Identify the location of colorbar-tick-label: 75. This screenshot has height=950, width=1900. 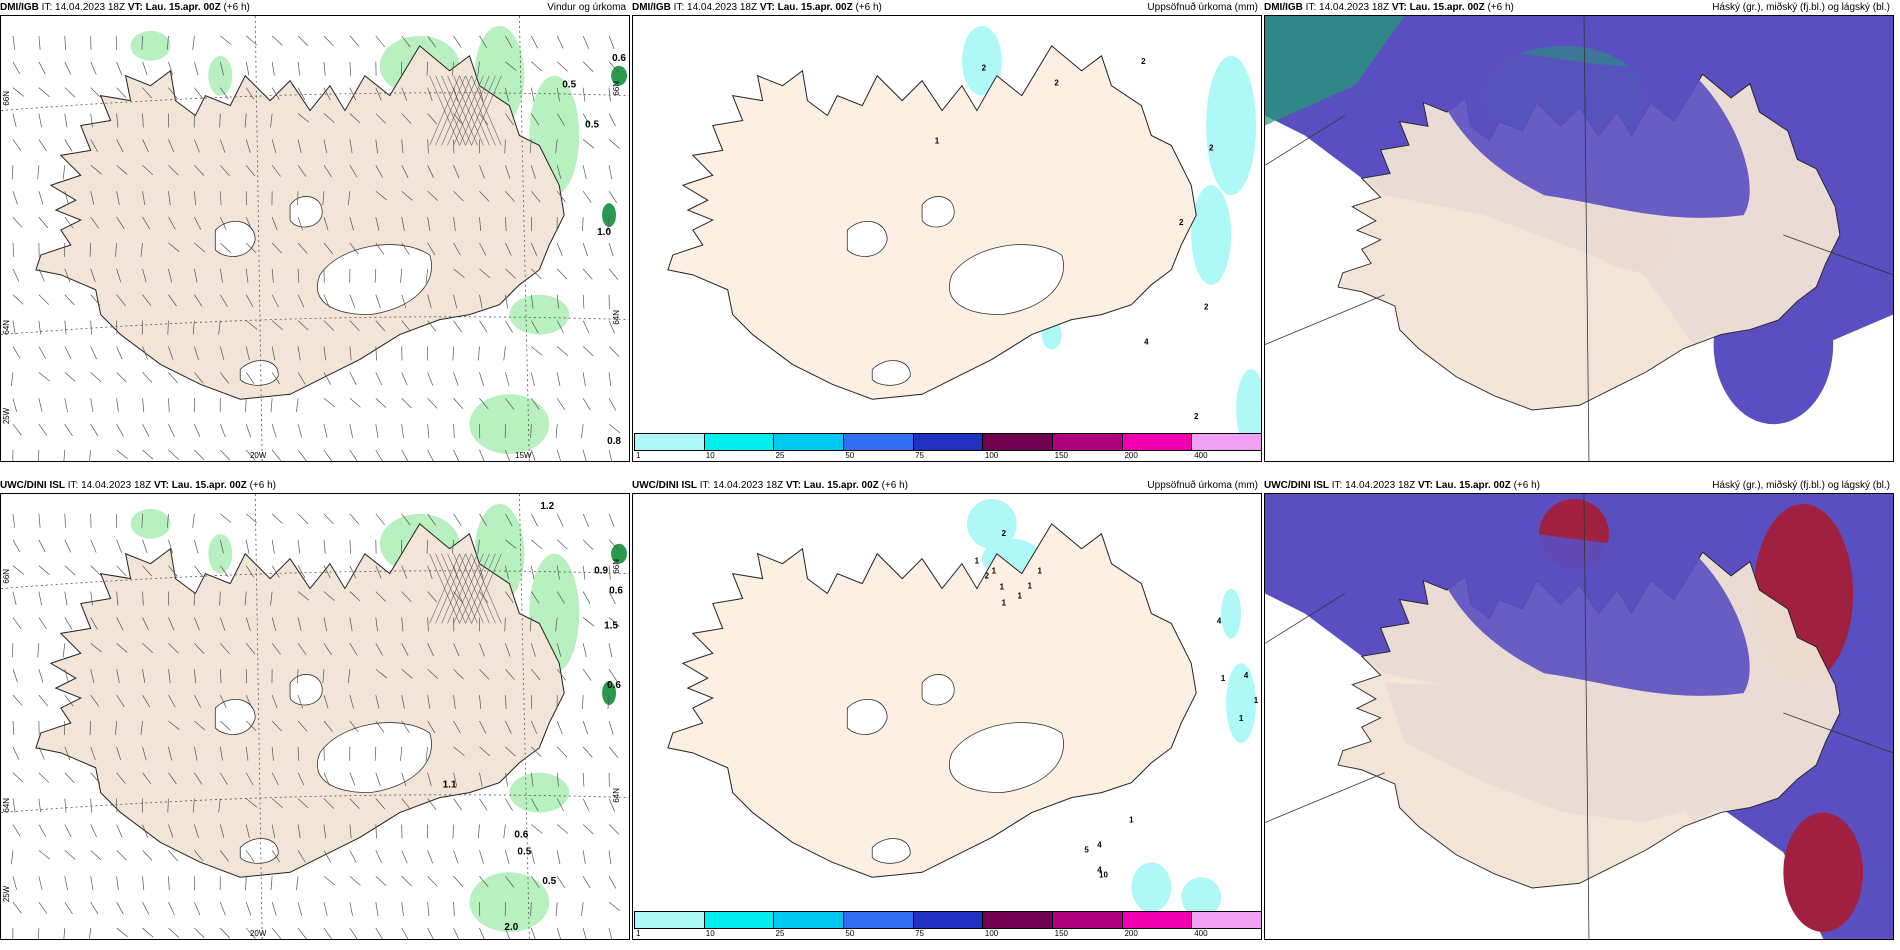
(920, 933).